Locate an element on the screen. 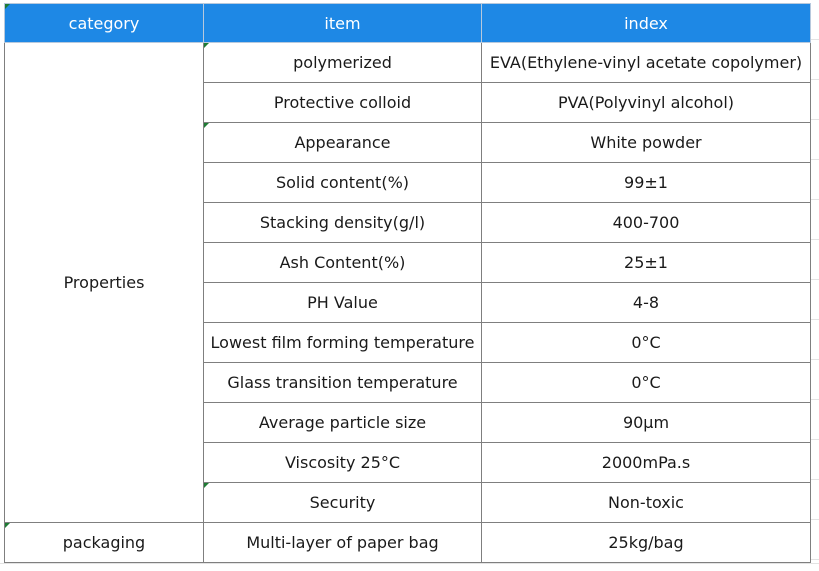 The height and width of the screenshot is (571, 819). index-cell: 90µm is located at coordinates (646, 422).